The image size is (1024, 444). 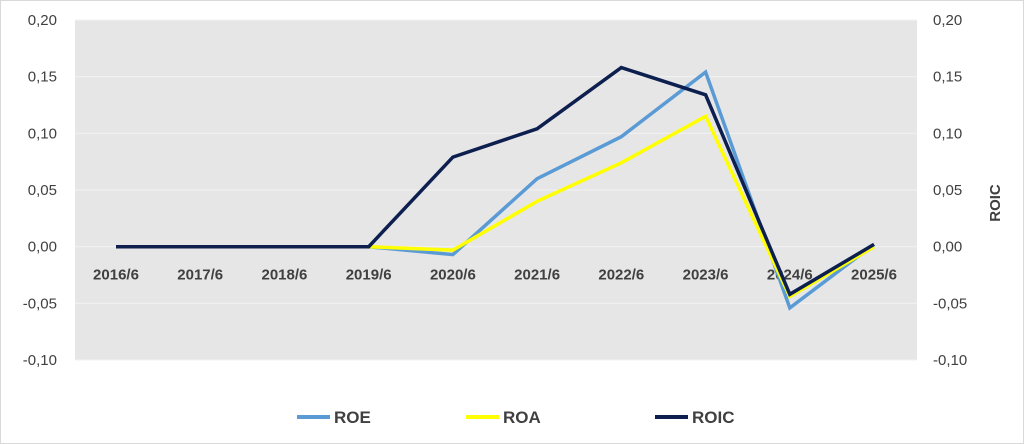 What do you see at coordinates (706, 275) in the screenshot?
I see `x-tick-label: 2023/6` at bounding box center [706, 275].